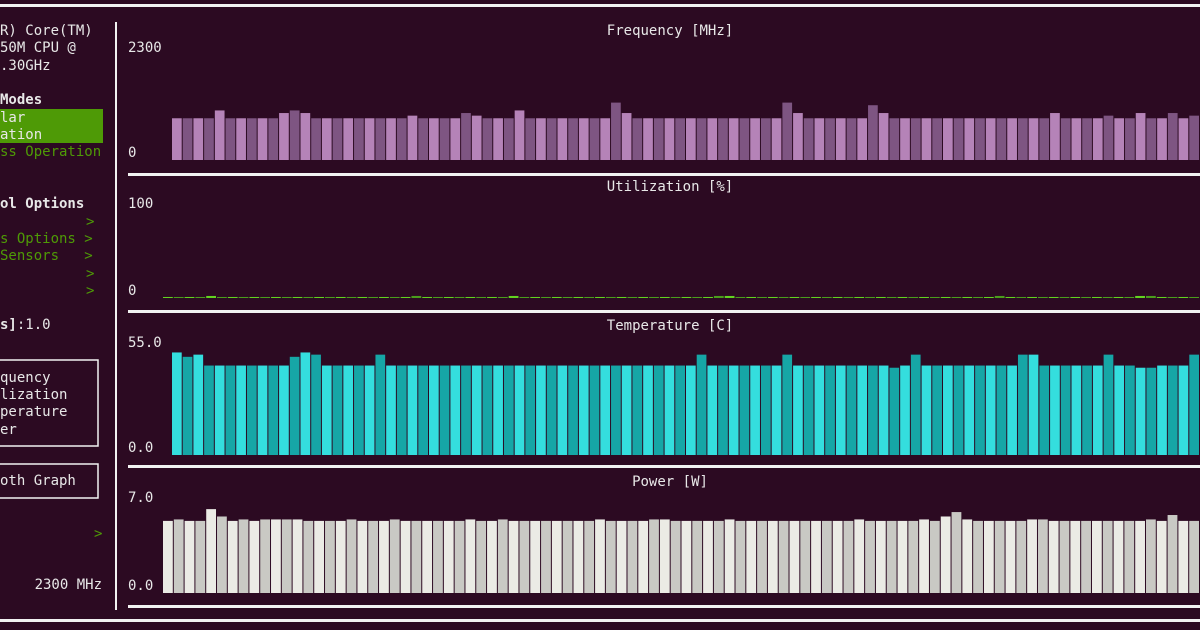 The image size is (1200, 630). Describe the element at coordinates (25, 378) in the screenshot. I see `graph-toggle: quency` at that location.